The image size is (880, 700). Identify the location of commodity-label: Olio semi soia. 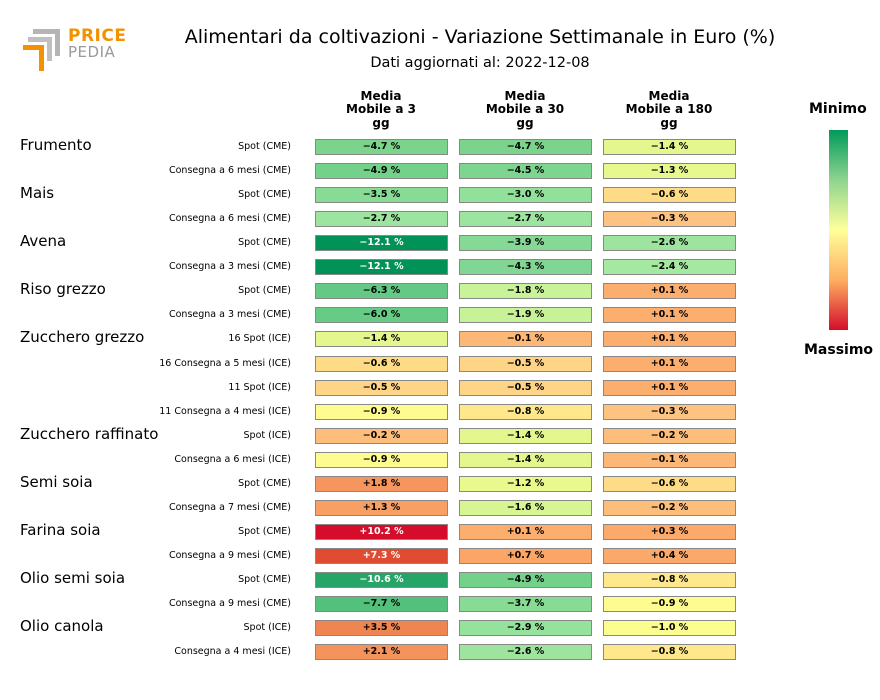
(73, 578).